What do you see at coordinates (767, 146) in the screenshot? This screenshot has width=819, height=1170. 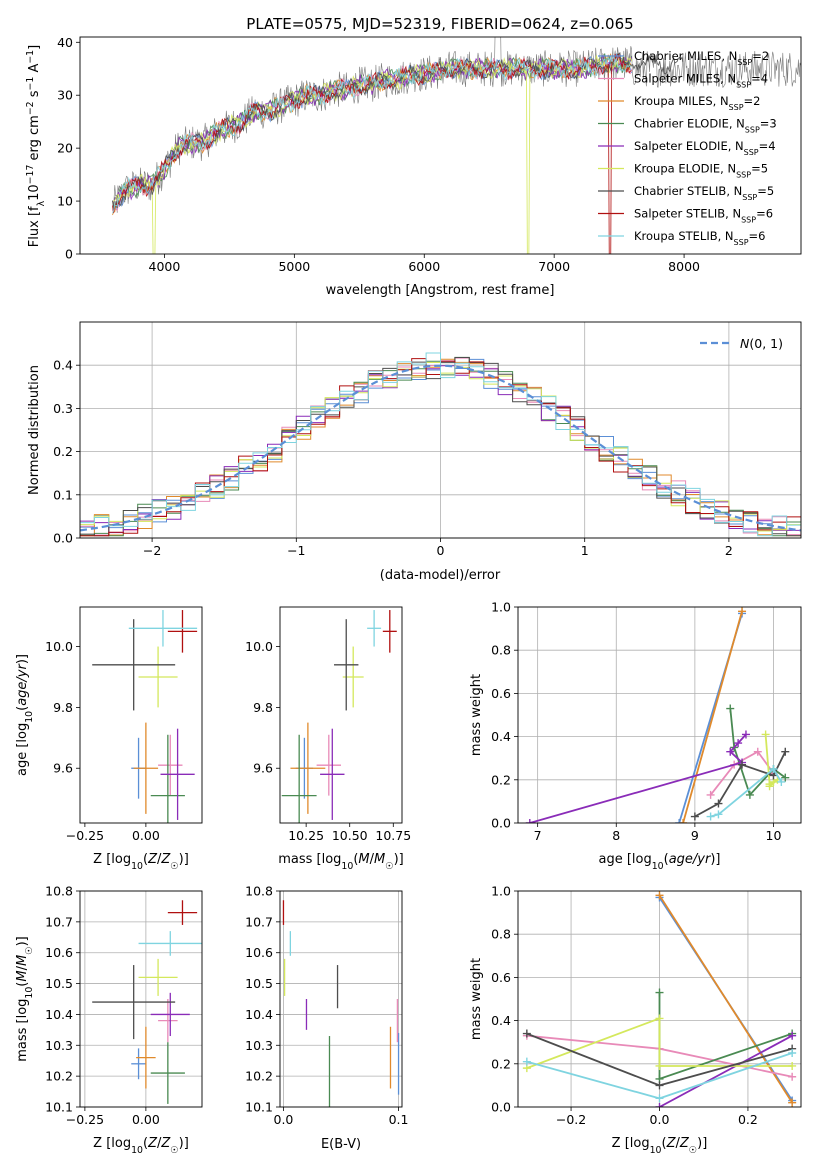 I see `legend-count: =4` at bounding box center [767, 146].